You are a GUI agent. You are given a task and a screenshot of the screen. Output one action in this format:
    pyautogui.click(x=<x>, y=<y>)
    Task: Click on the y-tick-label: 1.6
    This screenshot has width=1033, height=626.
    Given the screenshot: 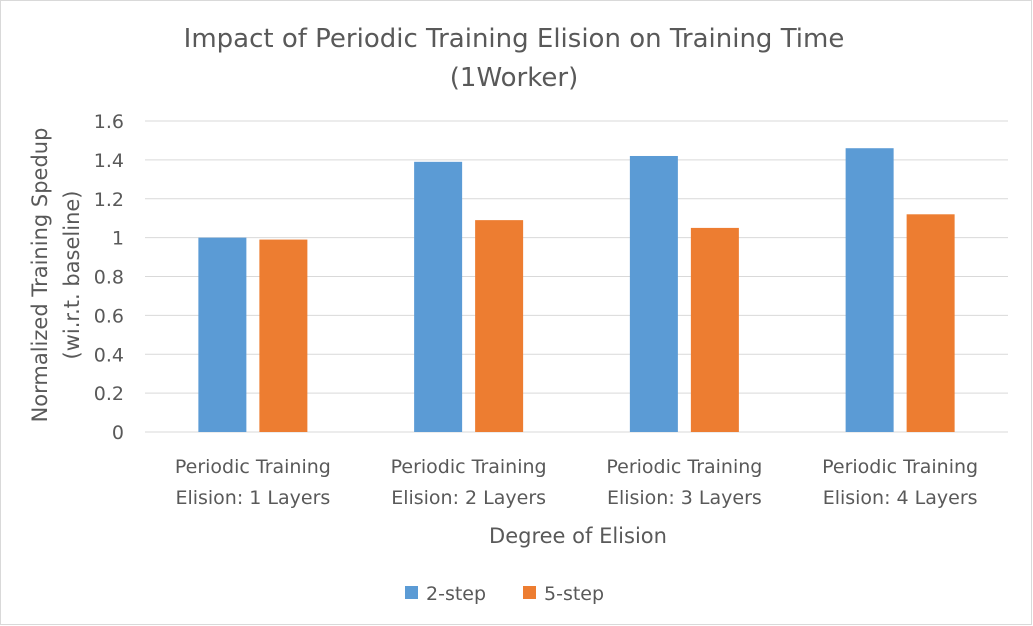 What is the action you would take?
    pyautogui.click(x=109, y=122)
    